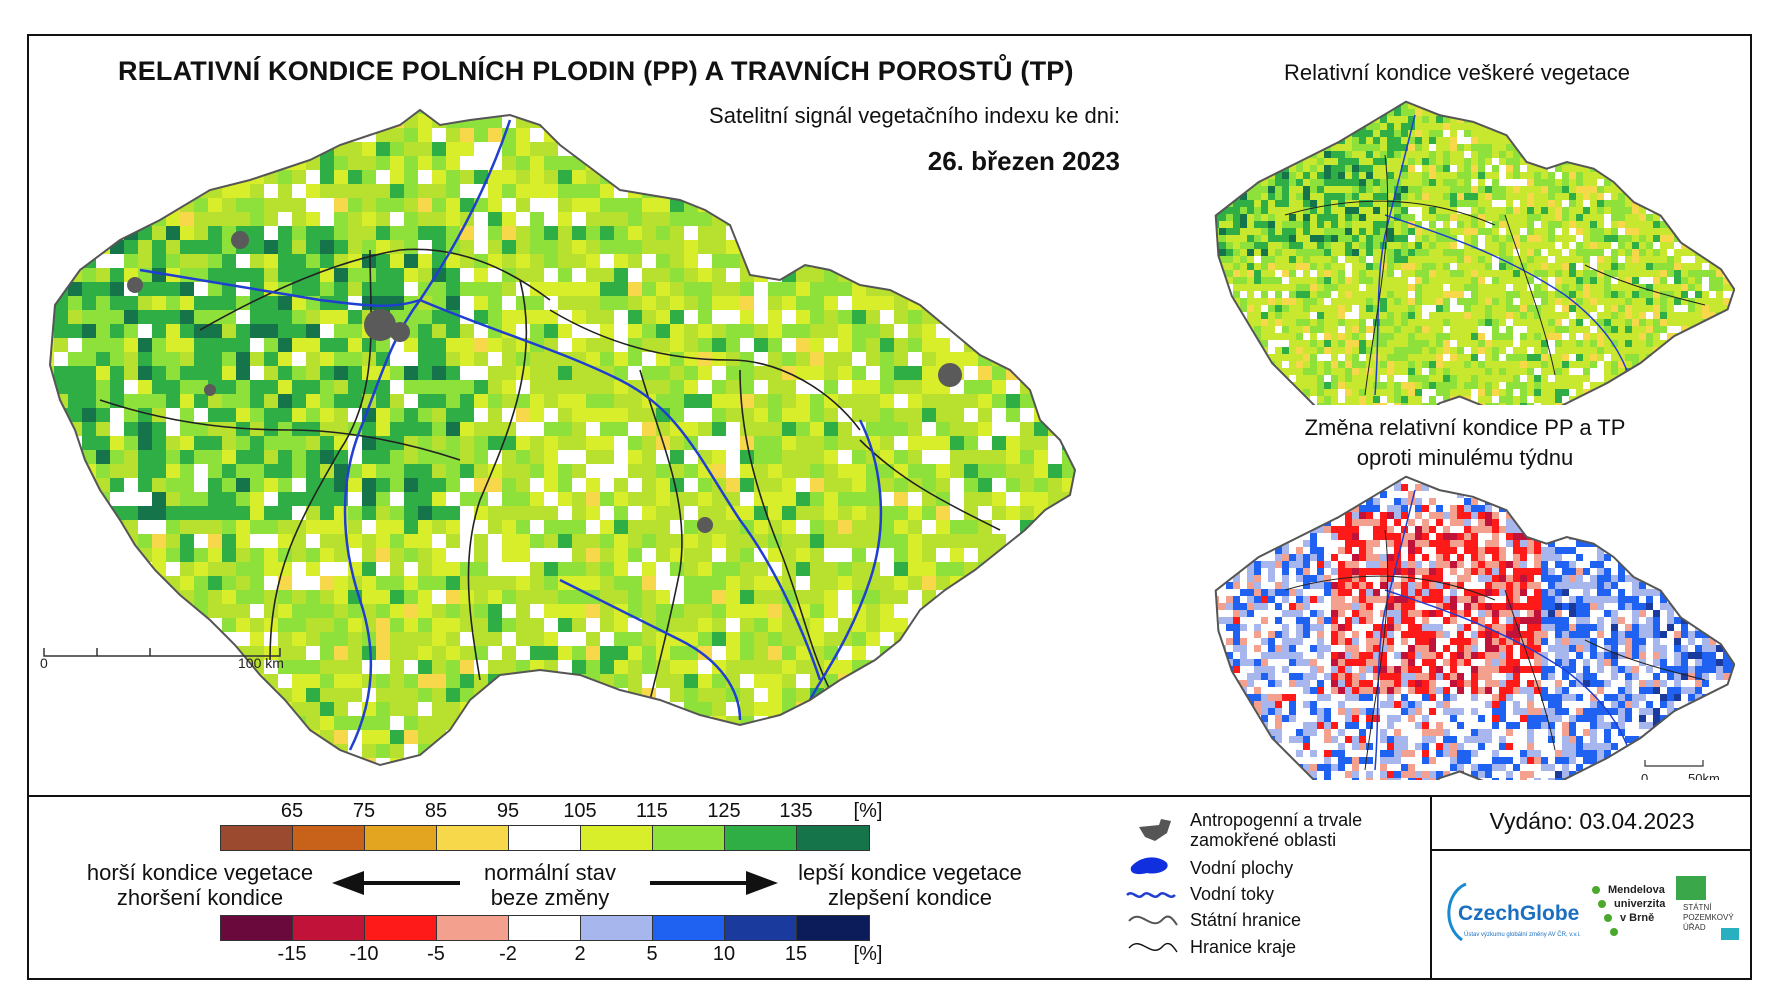 The height and width of the screenshot is (1003, 1772). Describe the element at coordinates (1153, 920) in the screenshot. I see `state-border-icon` at that location.